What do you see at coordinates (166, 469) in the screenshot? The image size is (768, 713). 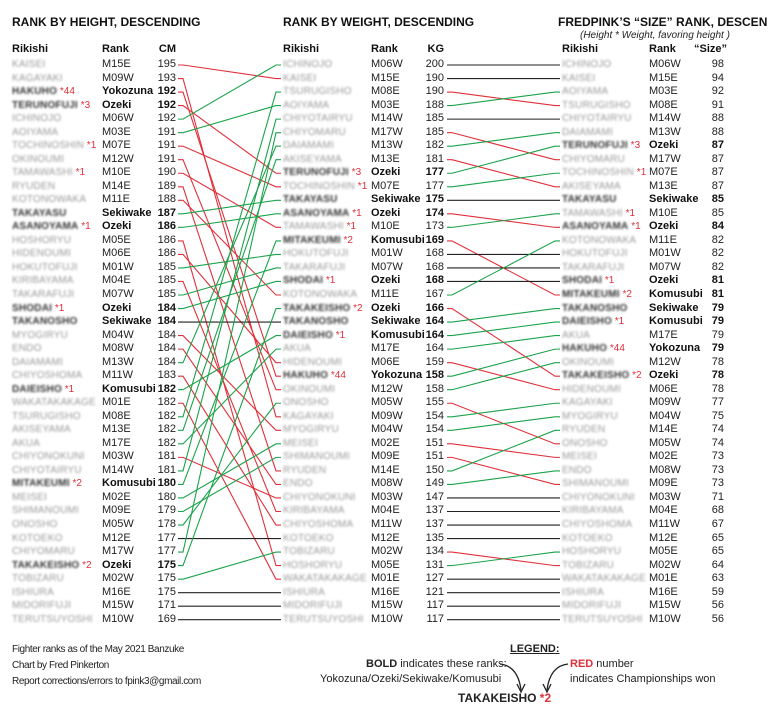 I see `rikishi-value: 181` at bounding box center [166, 469].